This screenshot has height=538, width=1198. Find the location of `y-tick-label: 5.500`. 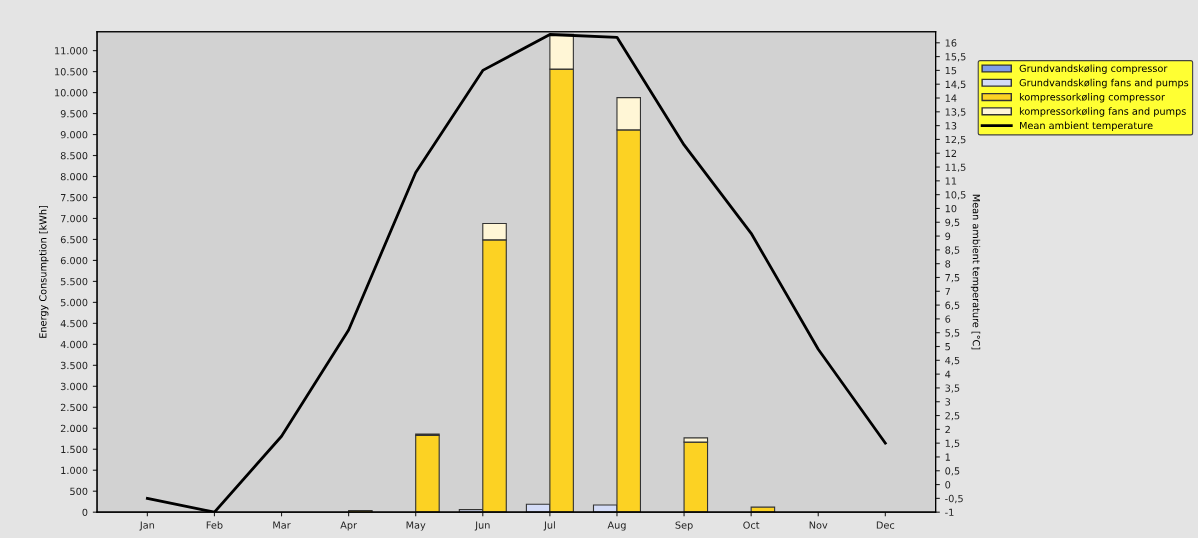

y-tick-label: 5.500 is located at coordinates (74, 281).